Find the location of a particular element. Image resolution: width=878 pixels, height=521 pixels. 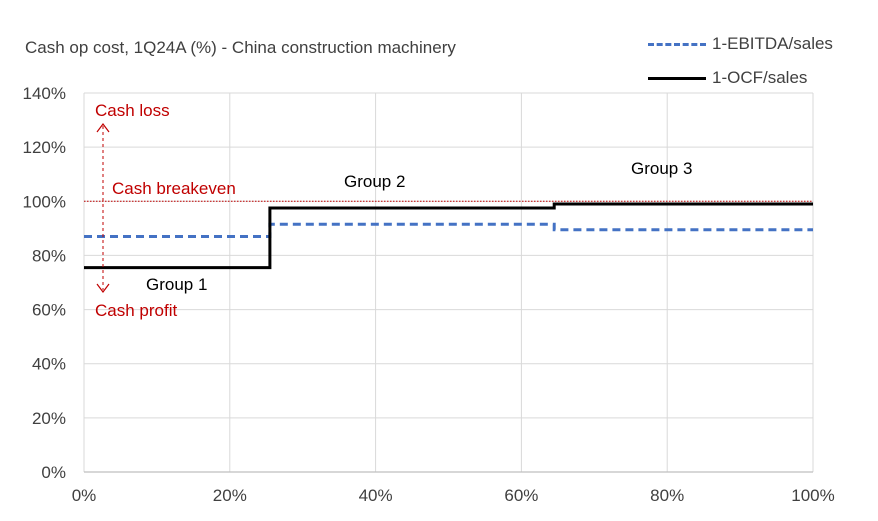

x-tick-label: 20% is located at coordinates (230, 495).